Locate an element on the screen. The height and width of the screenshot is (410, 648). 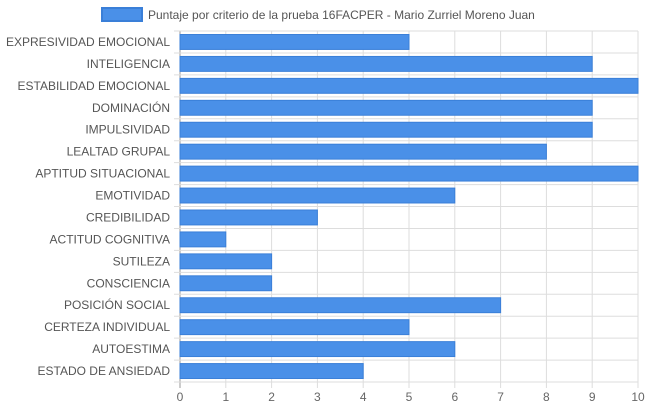
category-label: LEALTAD GRUPAL is located at coordinates (119, 152).